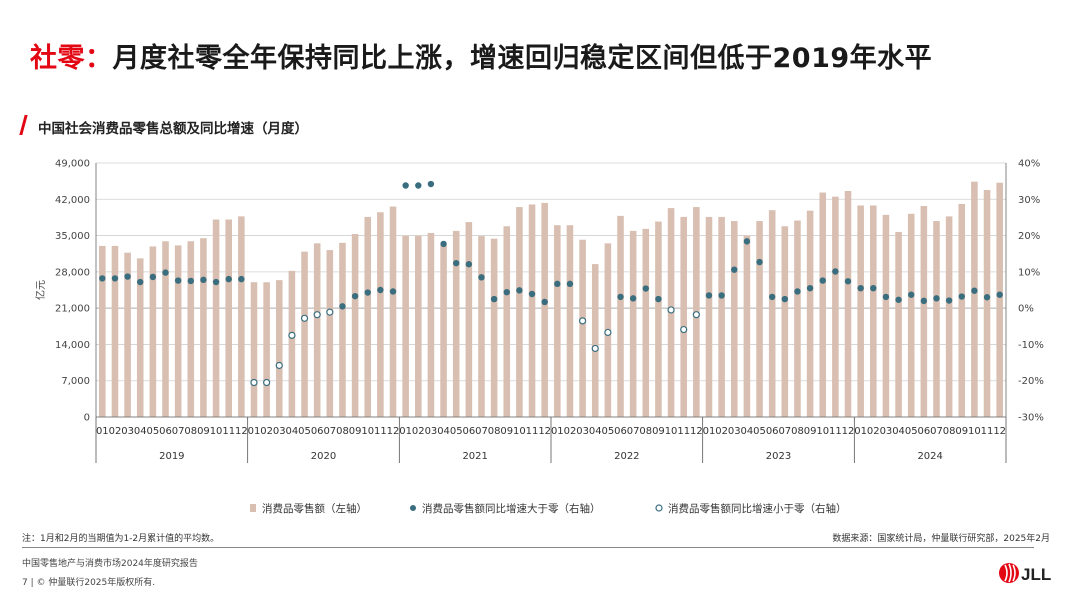 This screenshot has height=607, width=1080. I want to click on y2-tick-label: 40%, so click(1029, 164).